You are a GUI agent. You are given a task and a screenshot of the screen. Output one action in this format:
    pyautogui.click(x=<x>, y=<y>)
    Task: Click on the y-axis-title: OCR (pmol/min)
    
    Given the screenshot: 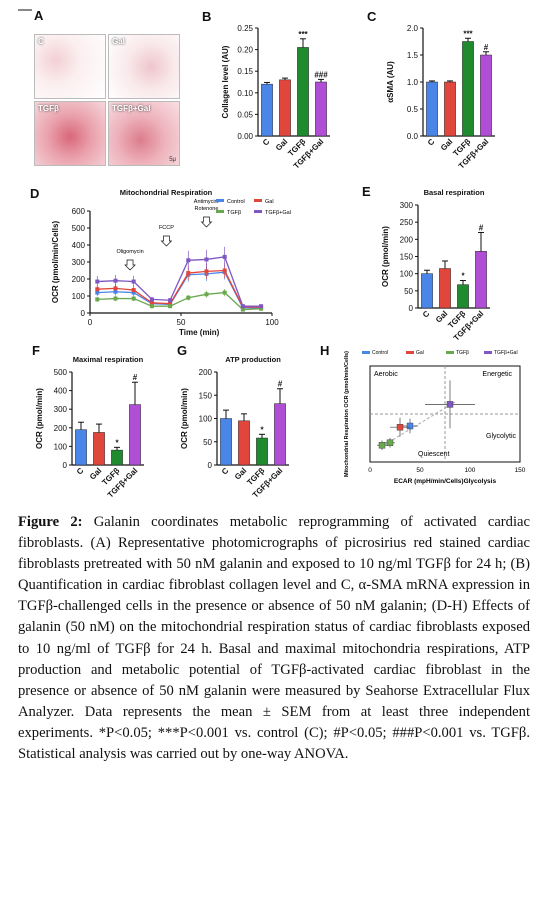 What is the action you would take?
    pyautogui.click(x=184, y=418)
    